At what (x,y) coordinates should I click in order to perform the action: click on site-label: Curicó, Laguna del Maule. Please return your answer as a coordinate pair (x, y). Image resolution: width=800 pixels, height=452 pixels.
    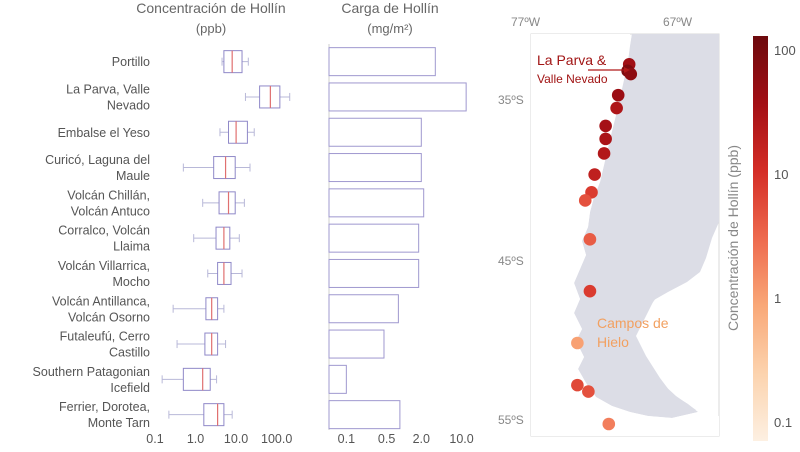
    Looking at the image, I should click on (97, 168).